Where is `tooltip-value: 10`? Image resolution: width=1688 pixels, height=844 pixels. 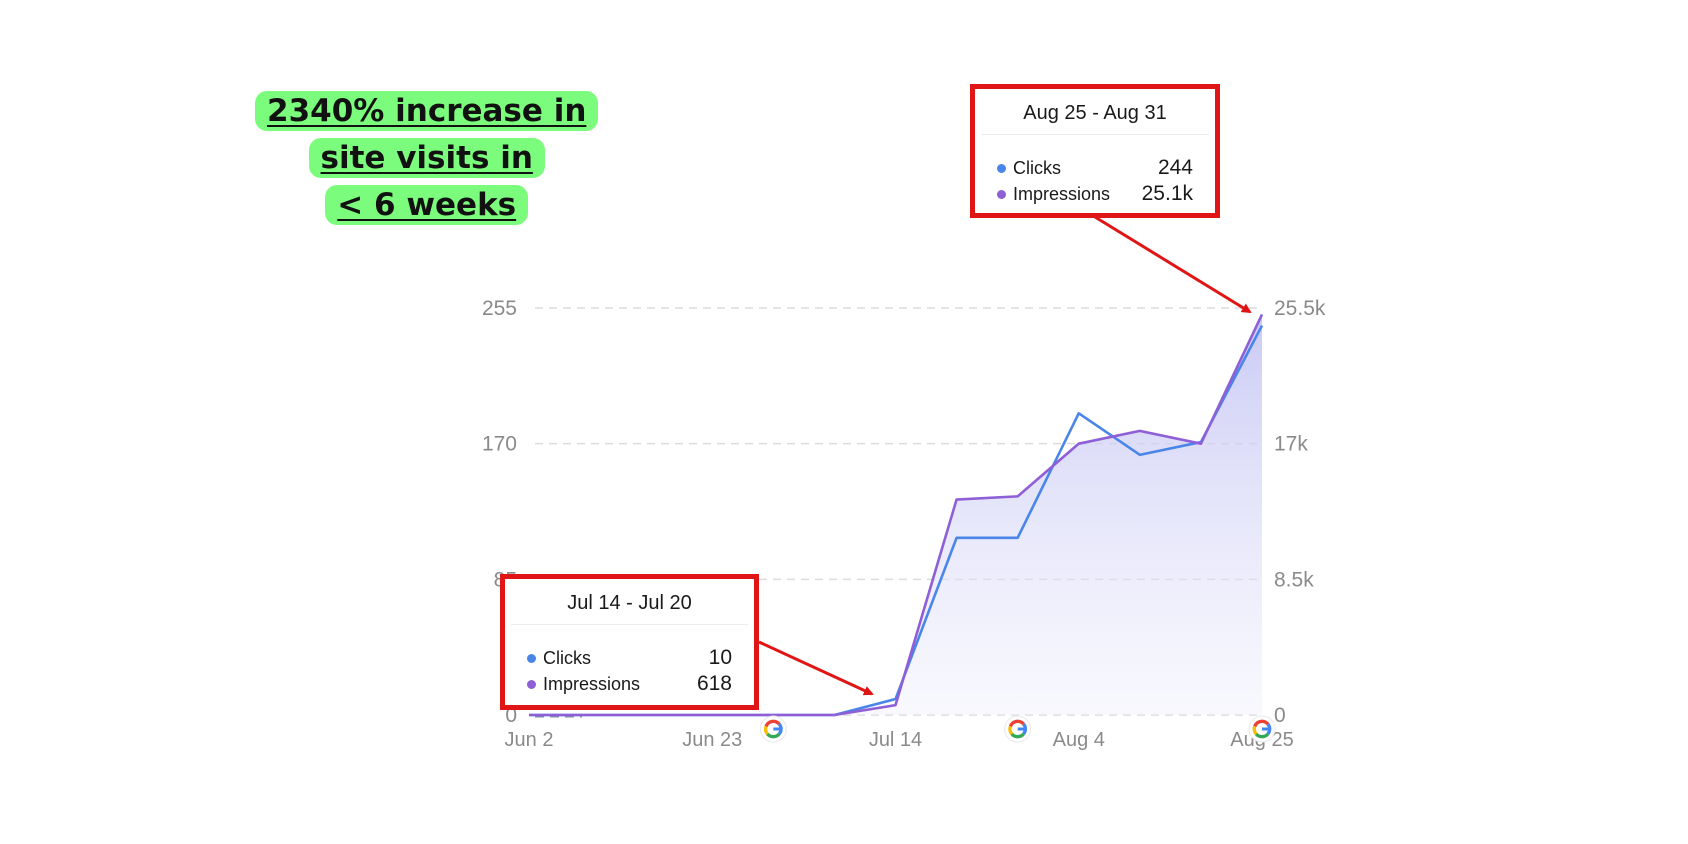 tooltip-value: 10 is located at coordinates (720, 657).